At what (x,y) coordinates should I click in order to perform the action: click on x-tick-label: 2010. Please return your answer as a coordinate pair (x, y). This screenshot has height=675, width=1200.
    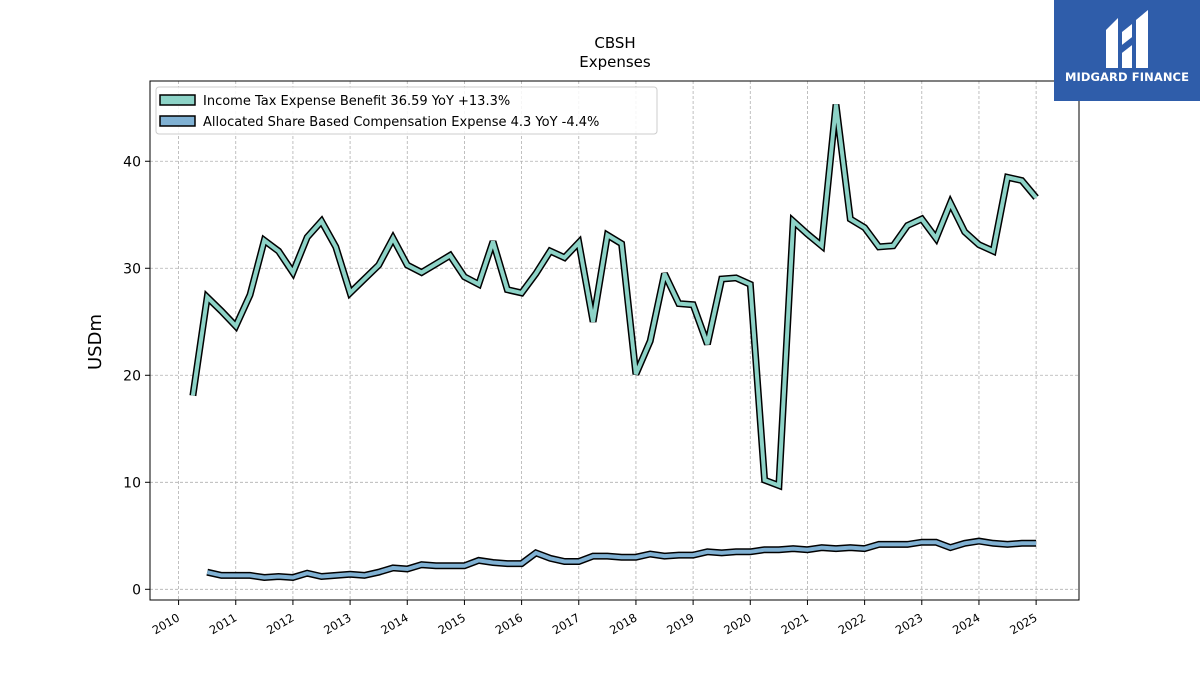
    Looking at the image, I should click on (166, 623).